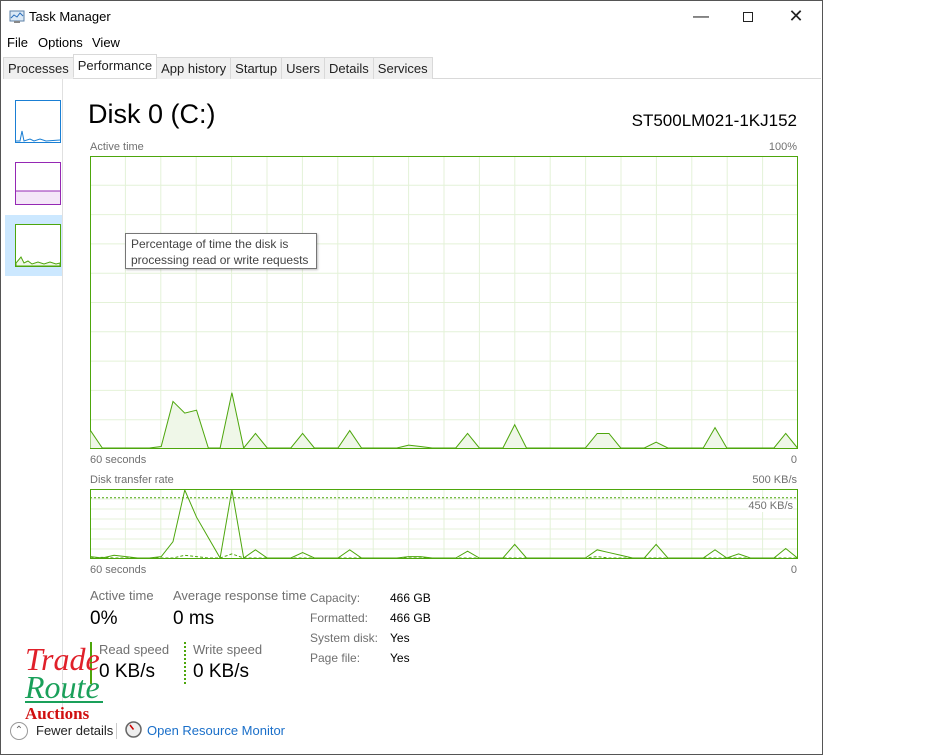 The height and width of the screenshot is (755, 950). What do you see at coordinates (62, 399) in the screenshot?
I see `sidebar-divider` at bounding box center [62, 399].